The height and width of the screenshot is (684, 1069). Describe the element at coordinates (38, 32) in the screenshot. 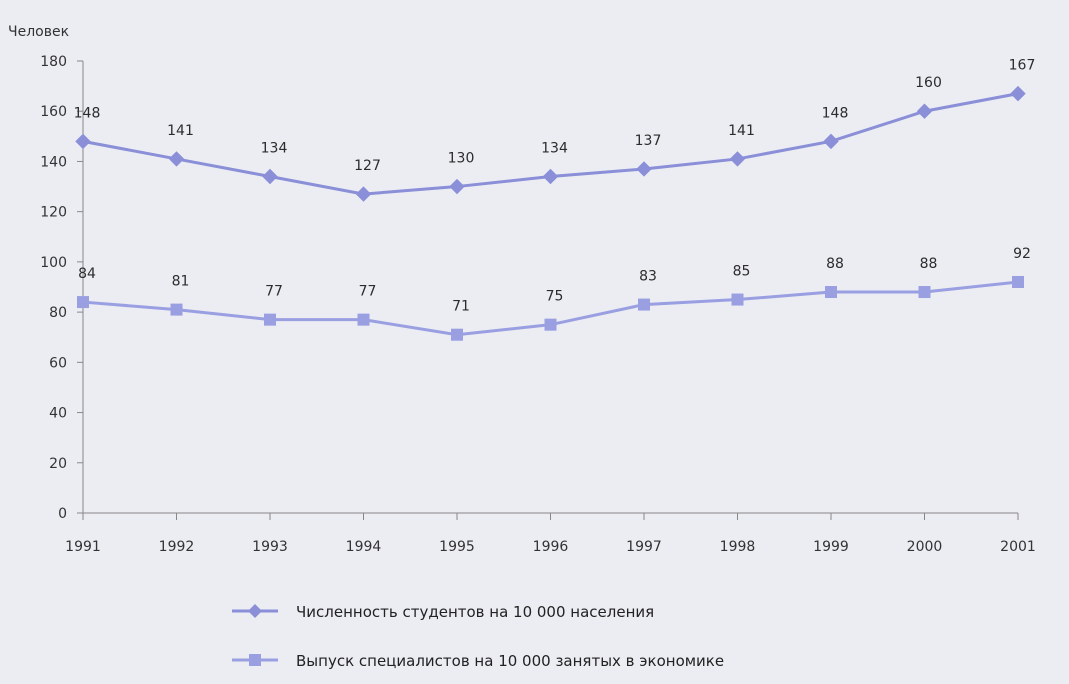

I see `y-axis-title: Человек` at that location.